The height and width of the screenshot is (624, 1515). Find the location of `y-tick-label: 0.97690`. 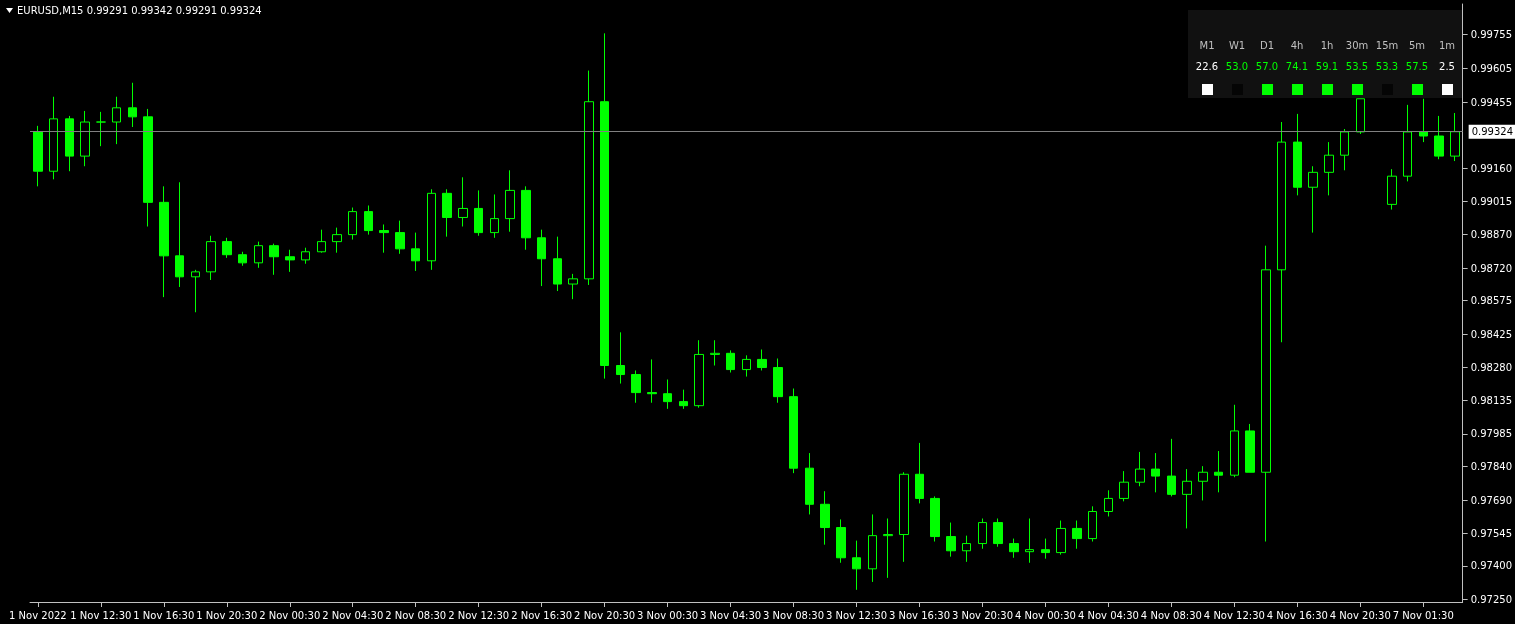

y-tick-label: 0.97690 is located at coordinates (1491, 500).